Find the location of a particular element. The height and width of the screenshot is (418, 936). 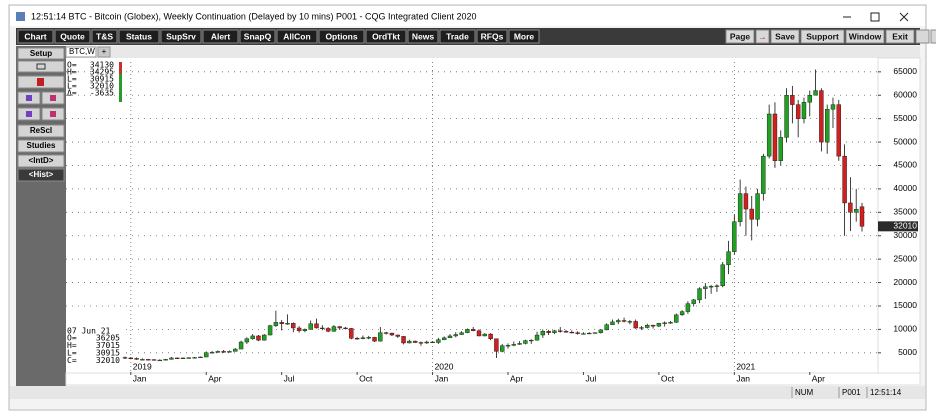

toolbar-button-label: Page is located at coordinates (740, 36).